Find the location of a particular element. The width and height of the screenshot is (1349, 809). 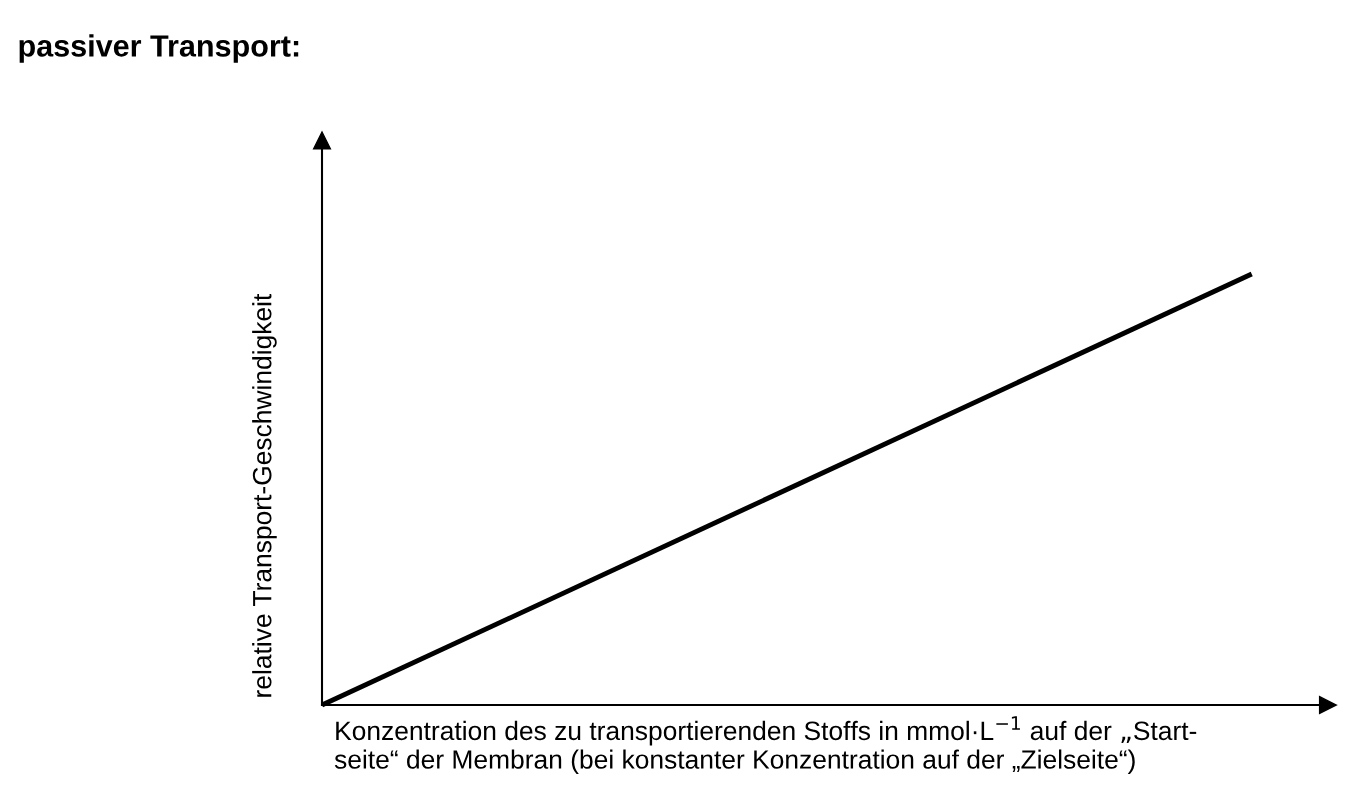

x-axis-title: Konzentration des zu transportierenden Stoffs in mmol·L$^{−1}$ auf der „Start- seite“ der Membran (bei konstanter Konzentration auf der „Zielseite“) is located at coordinates (765, 745).